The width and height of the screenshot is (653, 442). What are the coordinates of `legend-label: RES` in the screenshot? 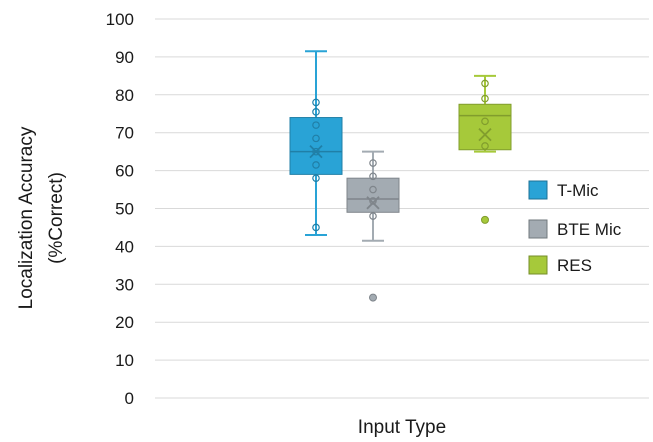 It's located at (574, 265).